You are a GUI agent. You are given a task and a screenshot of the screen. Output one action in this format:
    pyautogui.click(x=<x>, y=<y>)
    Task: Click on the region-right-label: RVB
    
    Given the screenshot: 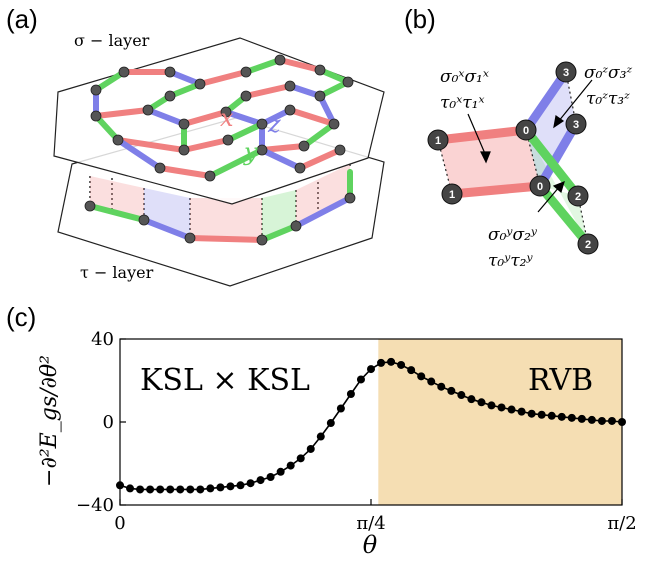 What is the action you would take?
    pyautogui.click(x=560, y=380)
    